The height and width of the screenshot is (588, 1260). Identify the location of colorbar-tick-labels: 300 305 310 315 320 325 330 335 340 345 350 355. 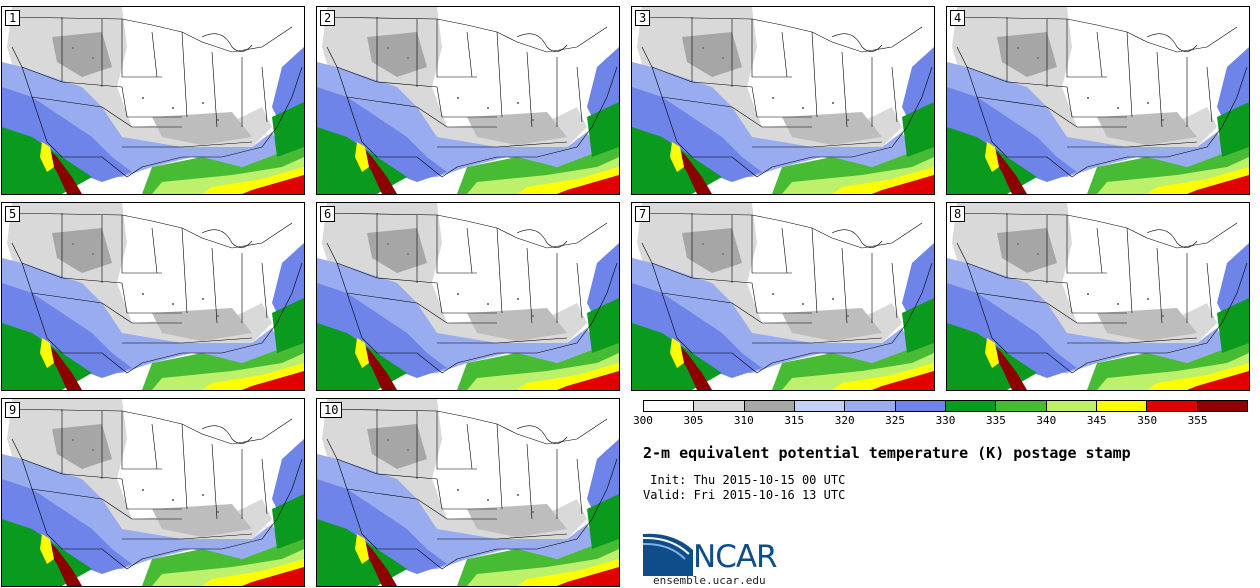
(940, 422).